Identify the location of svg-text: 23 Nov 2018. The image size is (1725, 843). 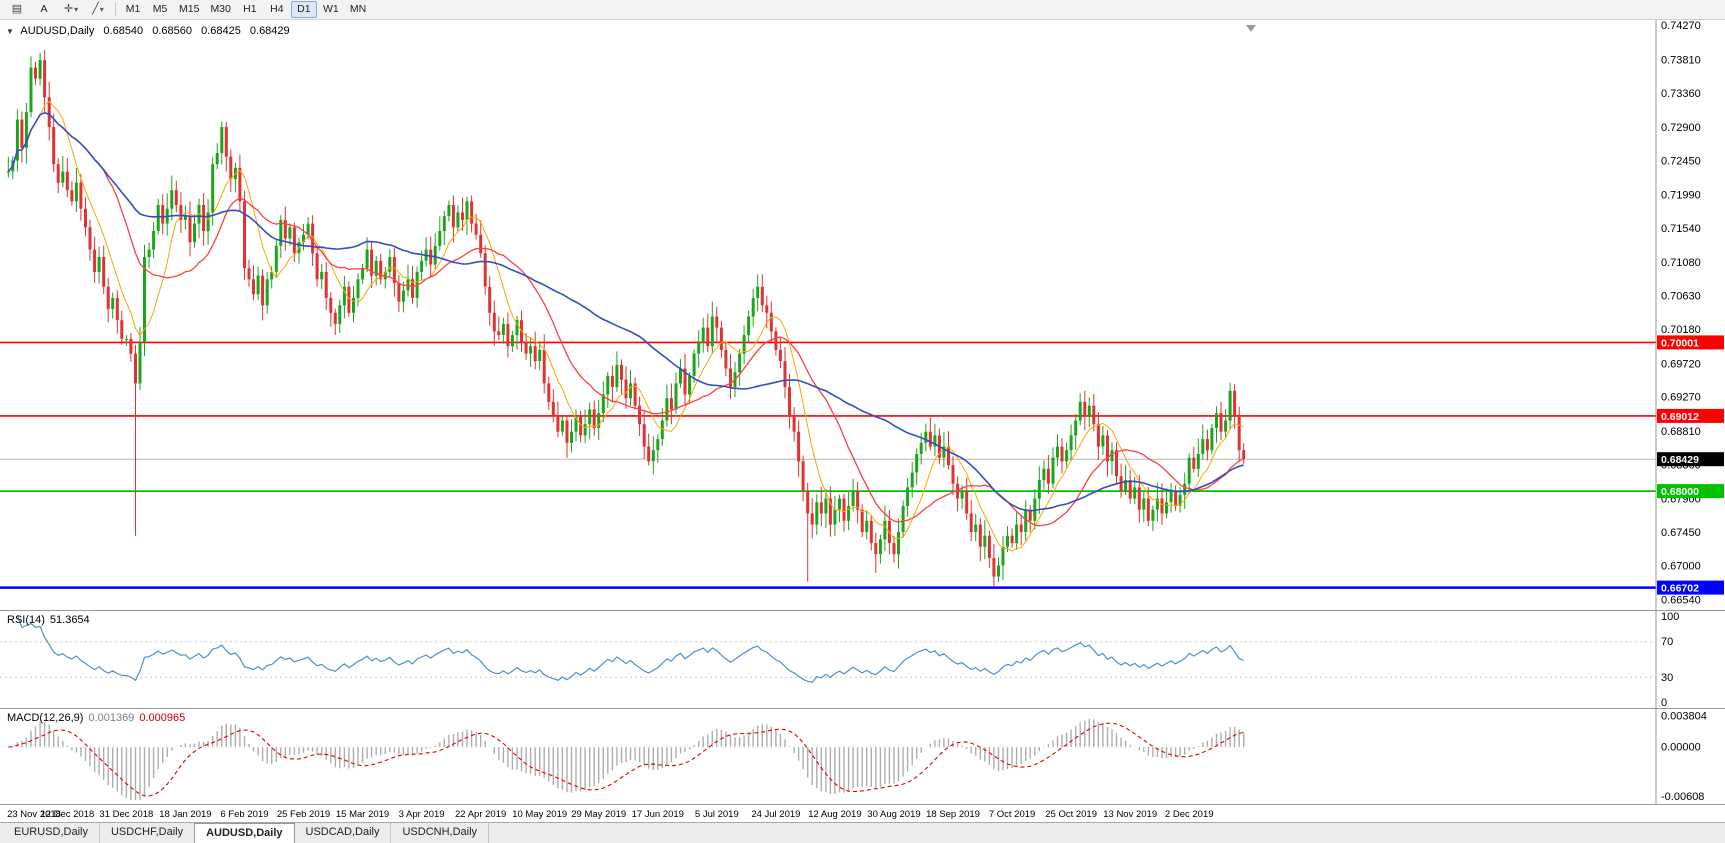
(34, 814).